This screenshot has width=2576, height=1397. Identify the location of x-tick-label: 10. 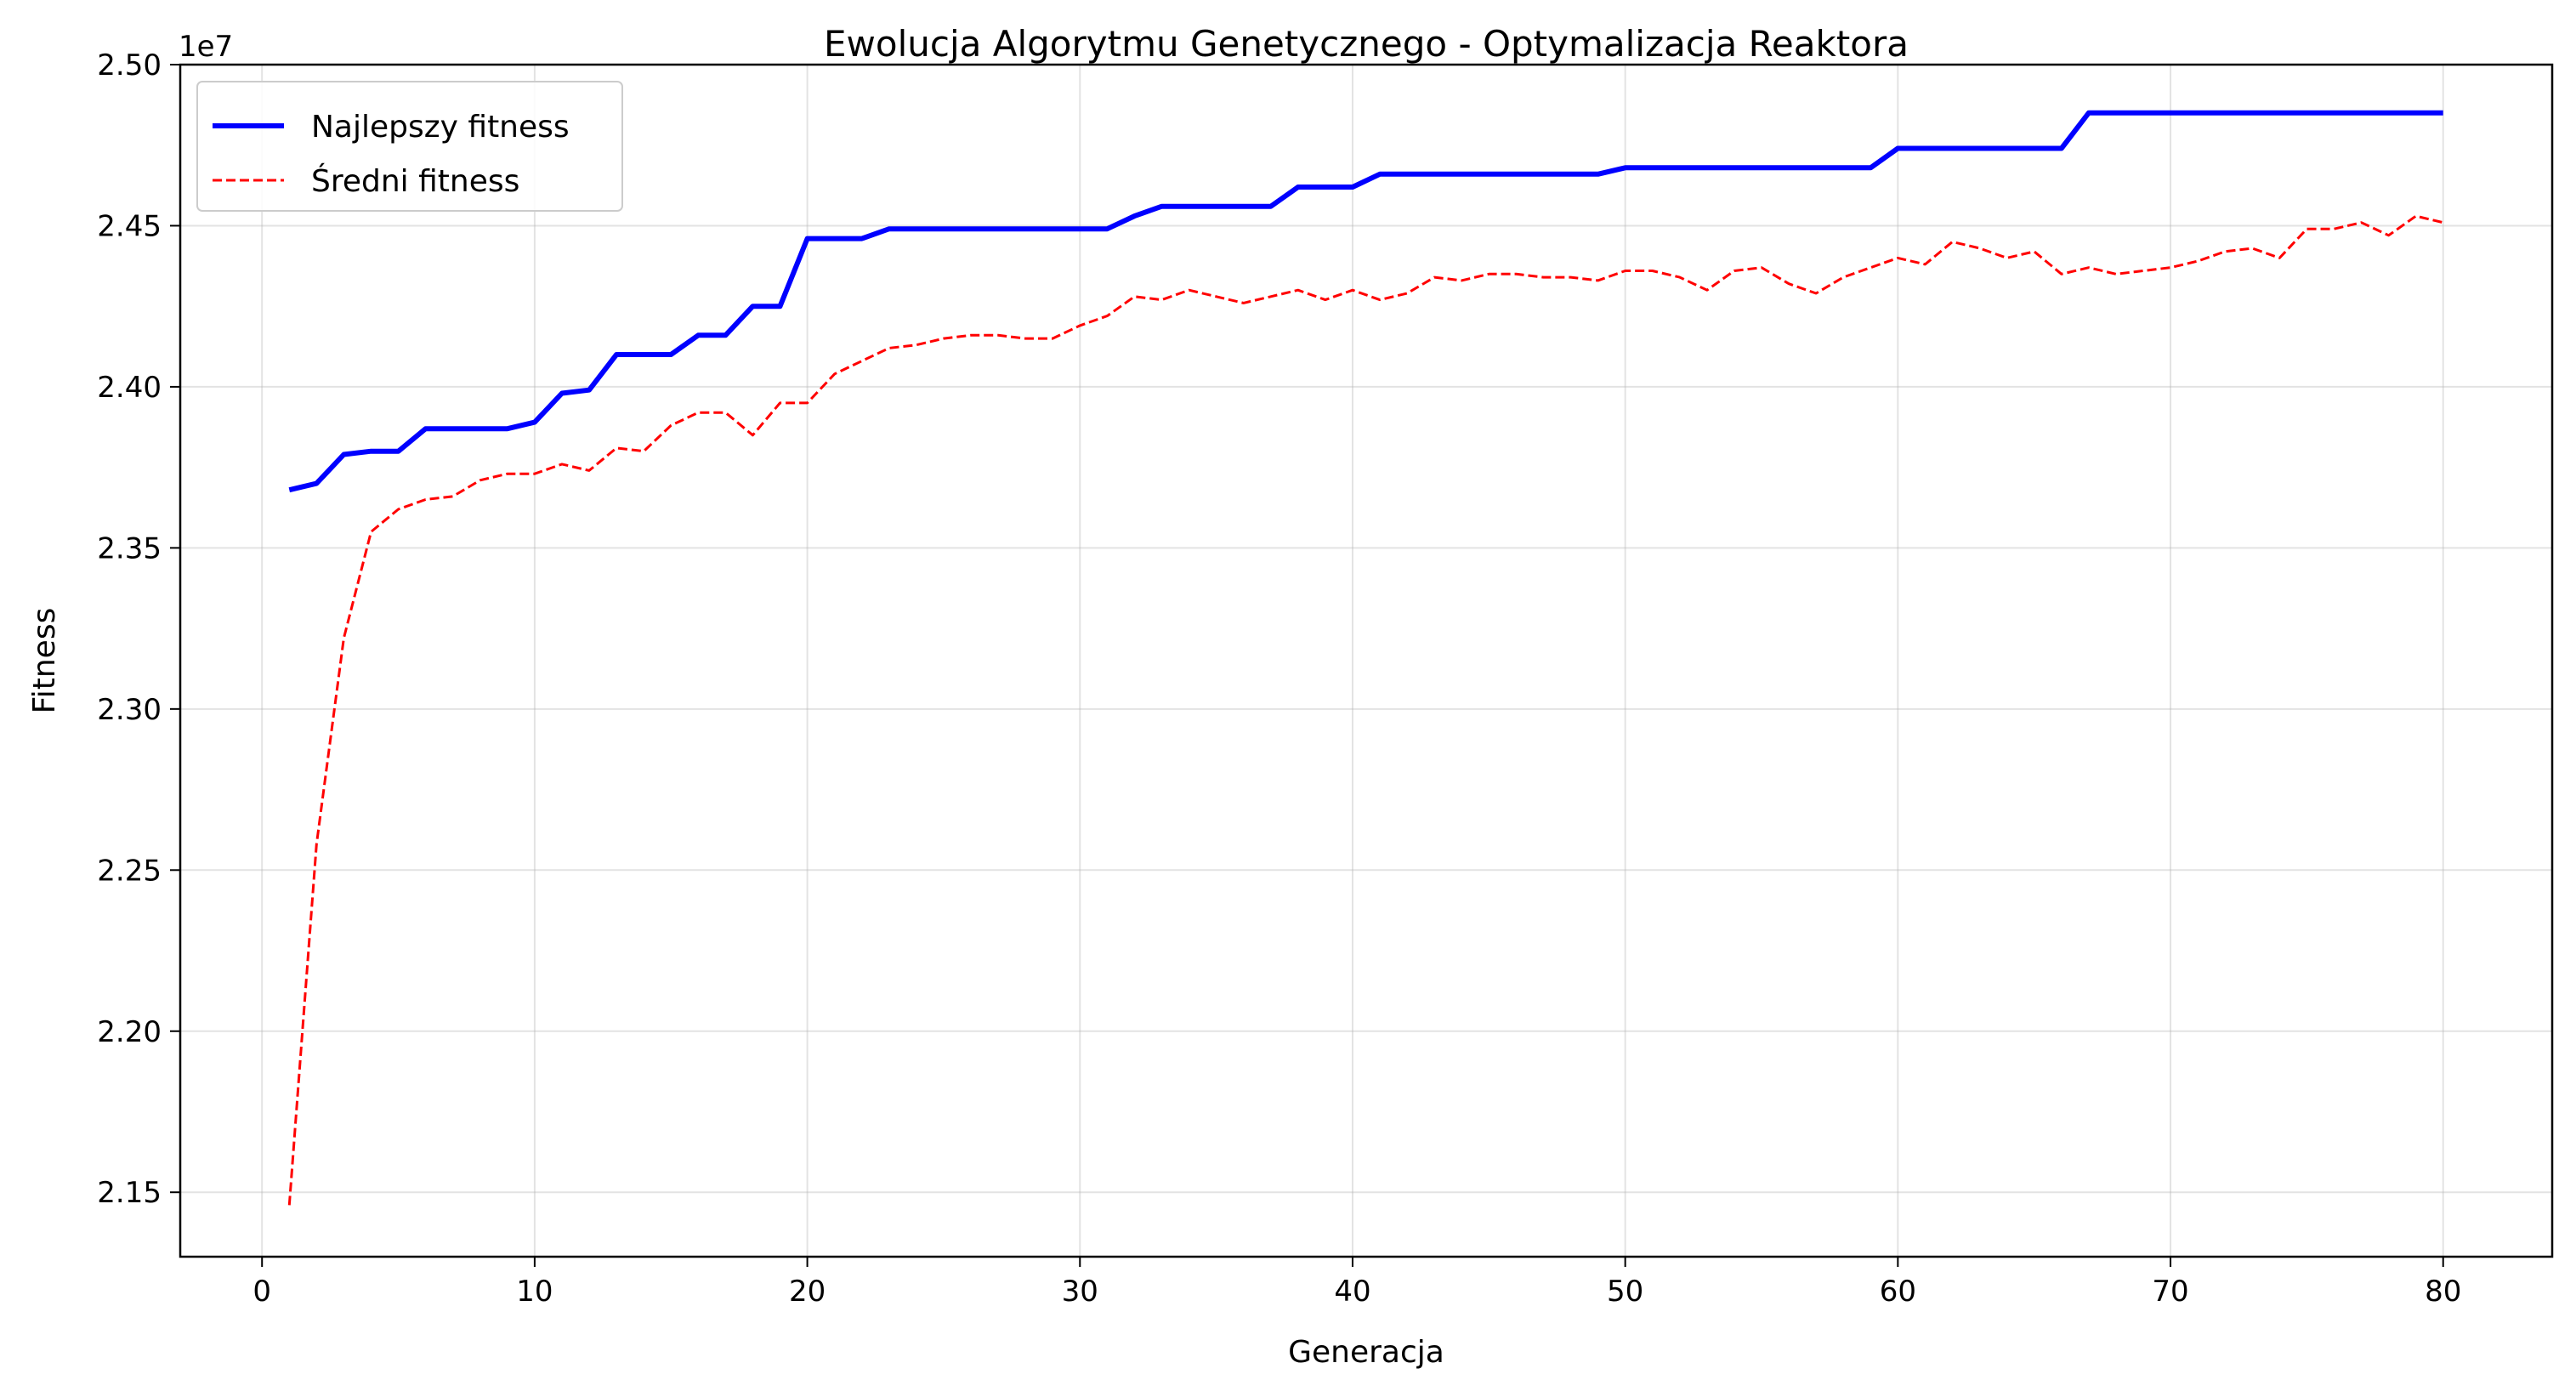
(535, 1292).